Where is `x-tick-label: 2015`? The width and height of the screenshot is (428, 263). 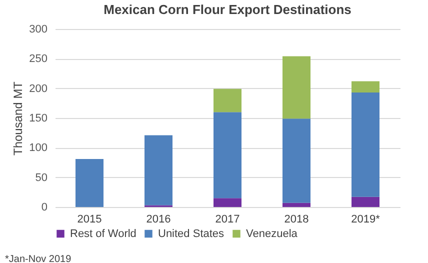
x-tick-label: 2015 is located at coordinates (89, 220).